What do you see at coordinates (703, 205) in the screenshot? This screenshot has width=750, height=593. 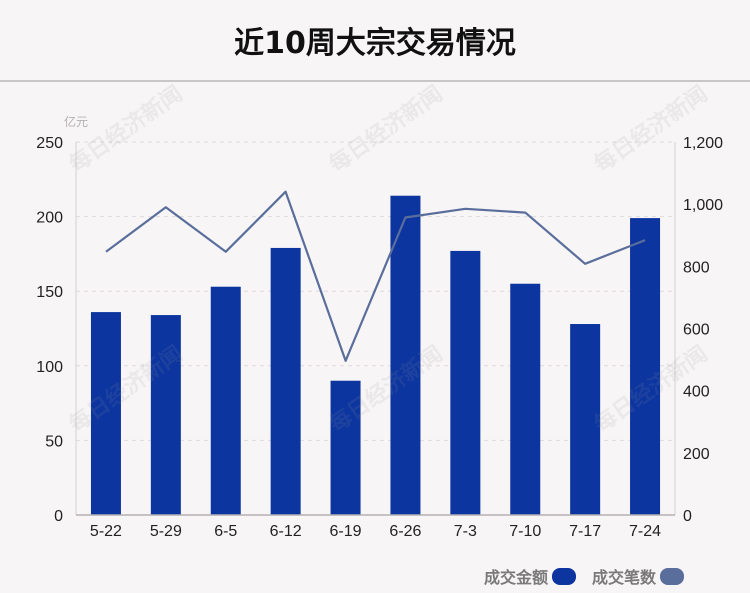 I see `right-tick-label: 1,000` at bounding box center [703, 205].